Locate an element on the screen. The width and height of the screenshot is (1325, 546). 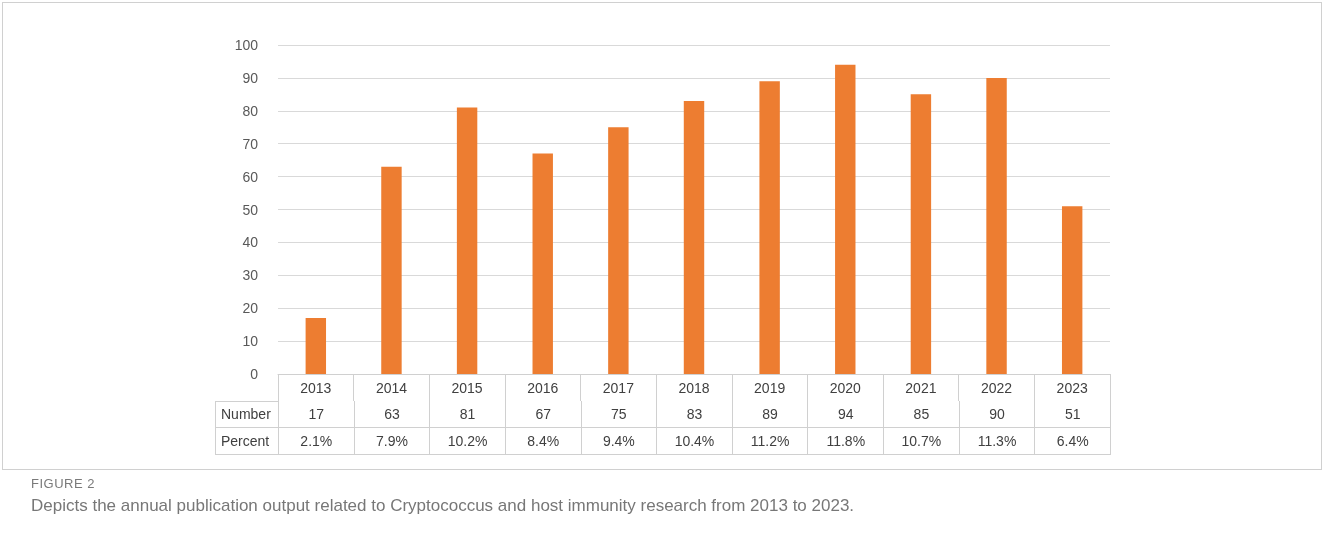
text: 6.4% is located at coordinates (1072, 441).